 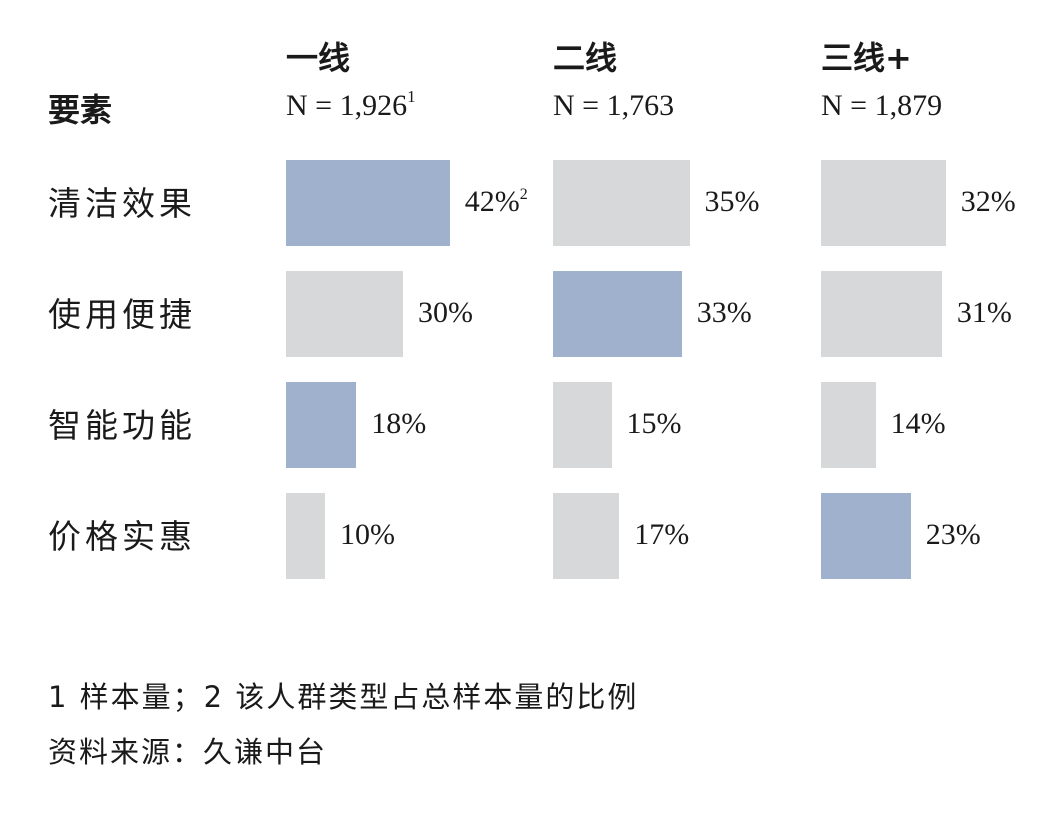 I want to click on bar-value-label: 42%2, so click(x=496, y=201).